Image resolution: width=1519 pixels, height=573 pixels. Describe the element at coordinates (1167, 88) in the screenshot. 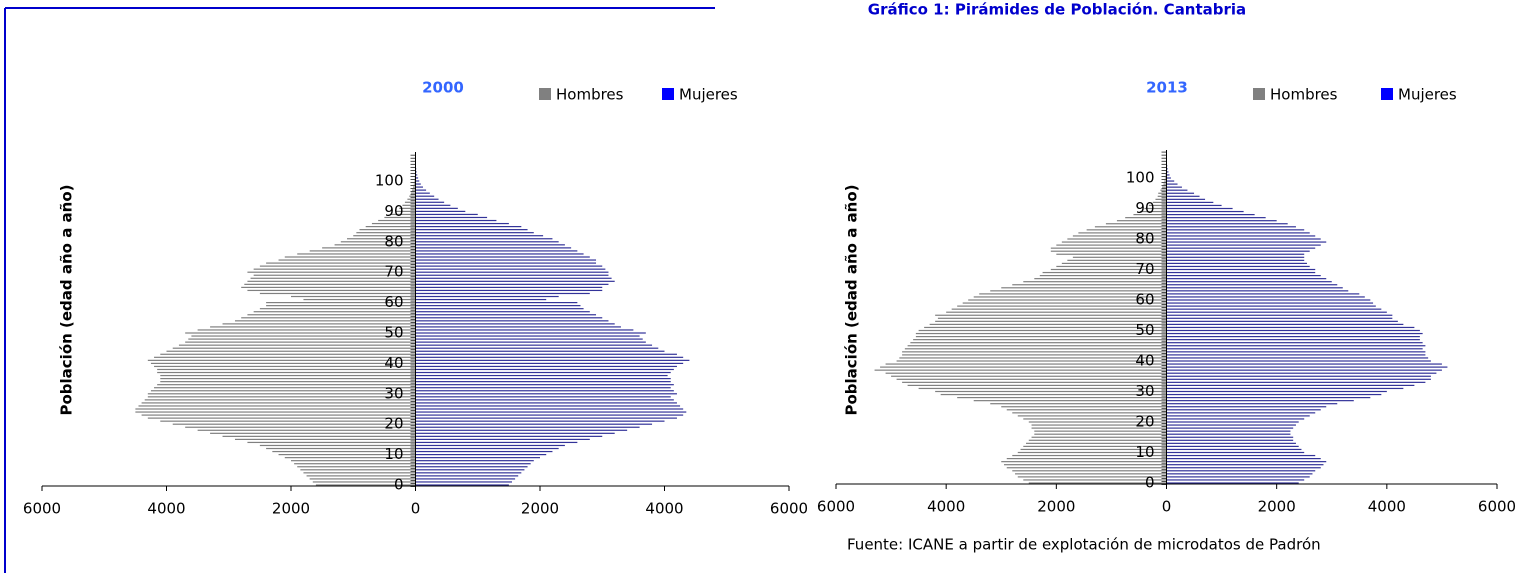

I see `chart-title: 2013` at that location.